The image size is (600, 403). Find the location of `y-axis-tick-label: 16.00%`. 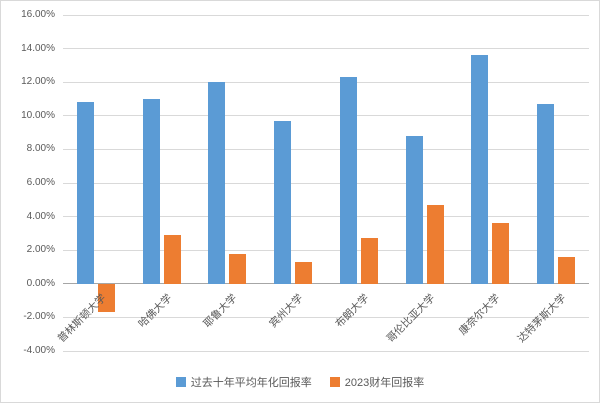

y-axis-tick-label: 16.00% is located at coordinates (38, 14).